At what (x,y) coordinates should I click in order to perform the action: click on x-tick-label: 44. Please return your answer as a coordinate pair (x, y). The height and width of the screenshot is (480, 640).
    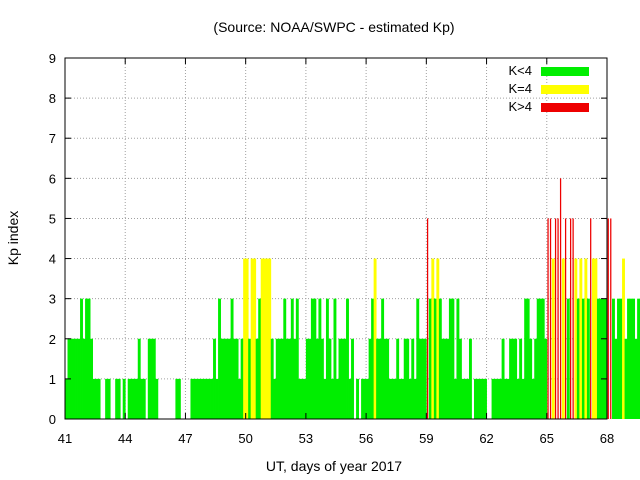
    Looking at the image, I should click on (125, 438).